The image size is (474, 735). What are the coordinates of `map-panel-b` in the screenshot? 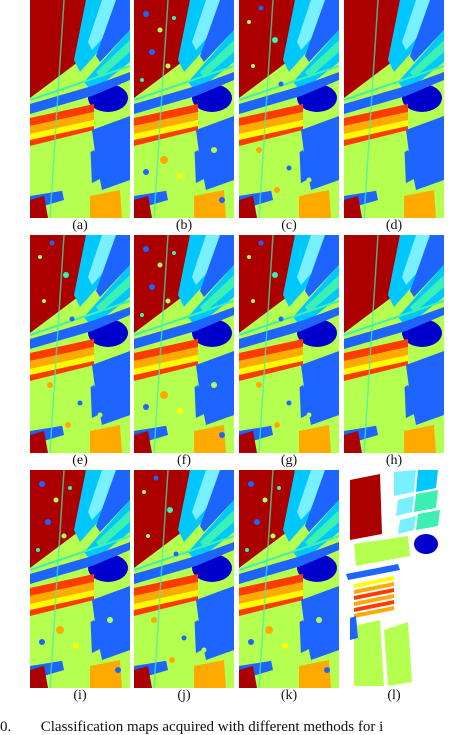 It's located at (184, 109).